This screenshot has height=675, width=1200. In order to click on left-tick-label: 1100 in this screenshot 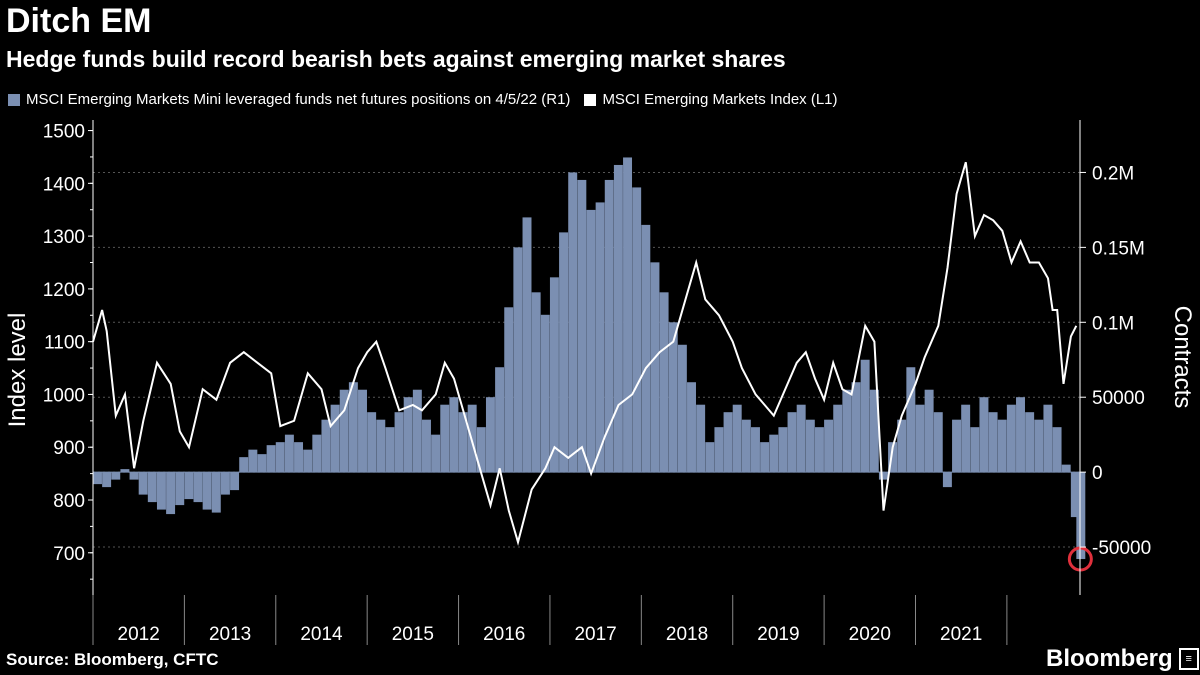, I will do `click(64, 343)`.